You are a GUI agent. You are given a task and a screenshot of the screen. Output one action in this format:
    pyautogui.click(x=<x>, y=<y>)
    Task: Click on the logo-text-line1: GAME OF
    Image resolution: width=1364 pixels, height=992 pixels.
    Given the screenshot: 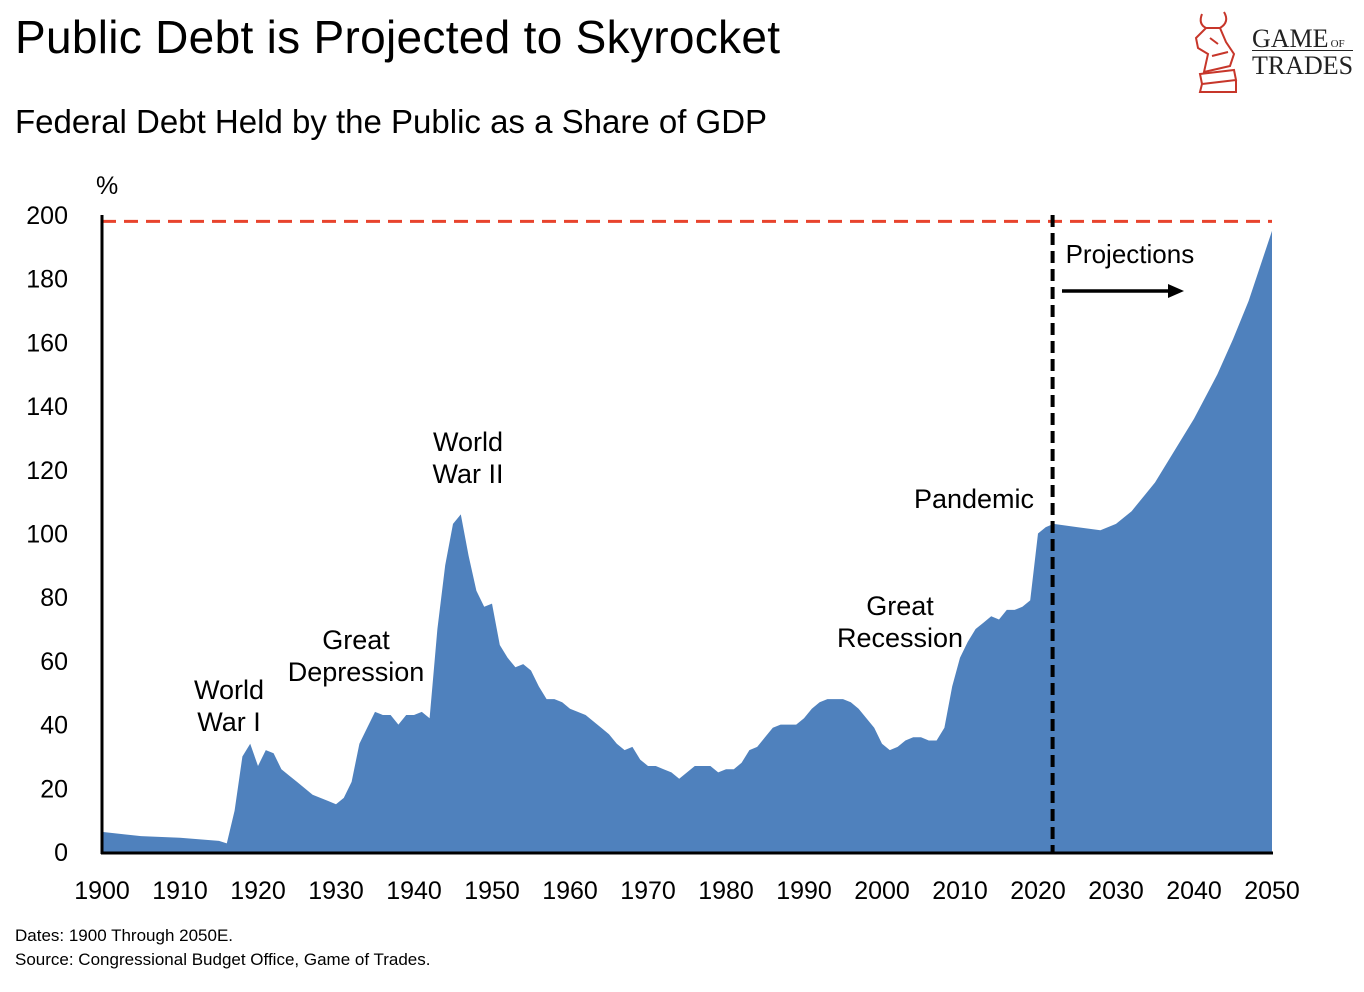 What is the action you would take?
    pyautogui.click(x=1298, y=38)
    